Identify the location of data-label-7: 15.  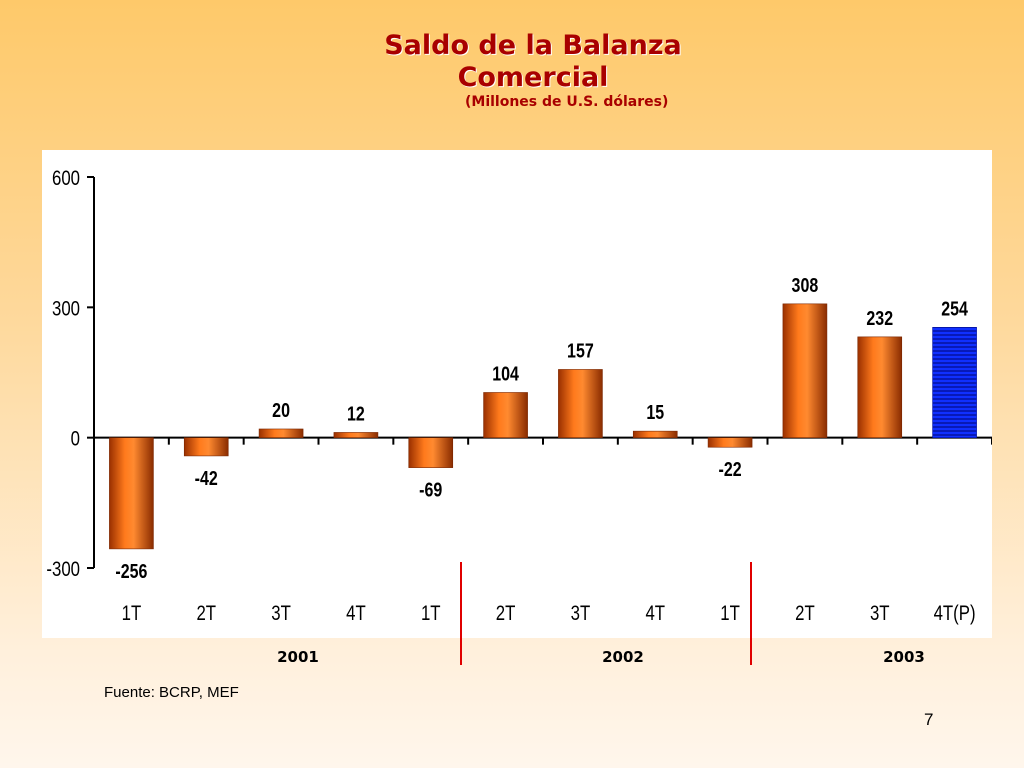
(655, 412).